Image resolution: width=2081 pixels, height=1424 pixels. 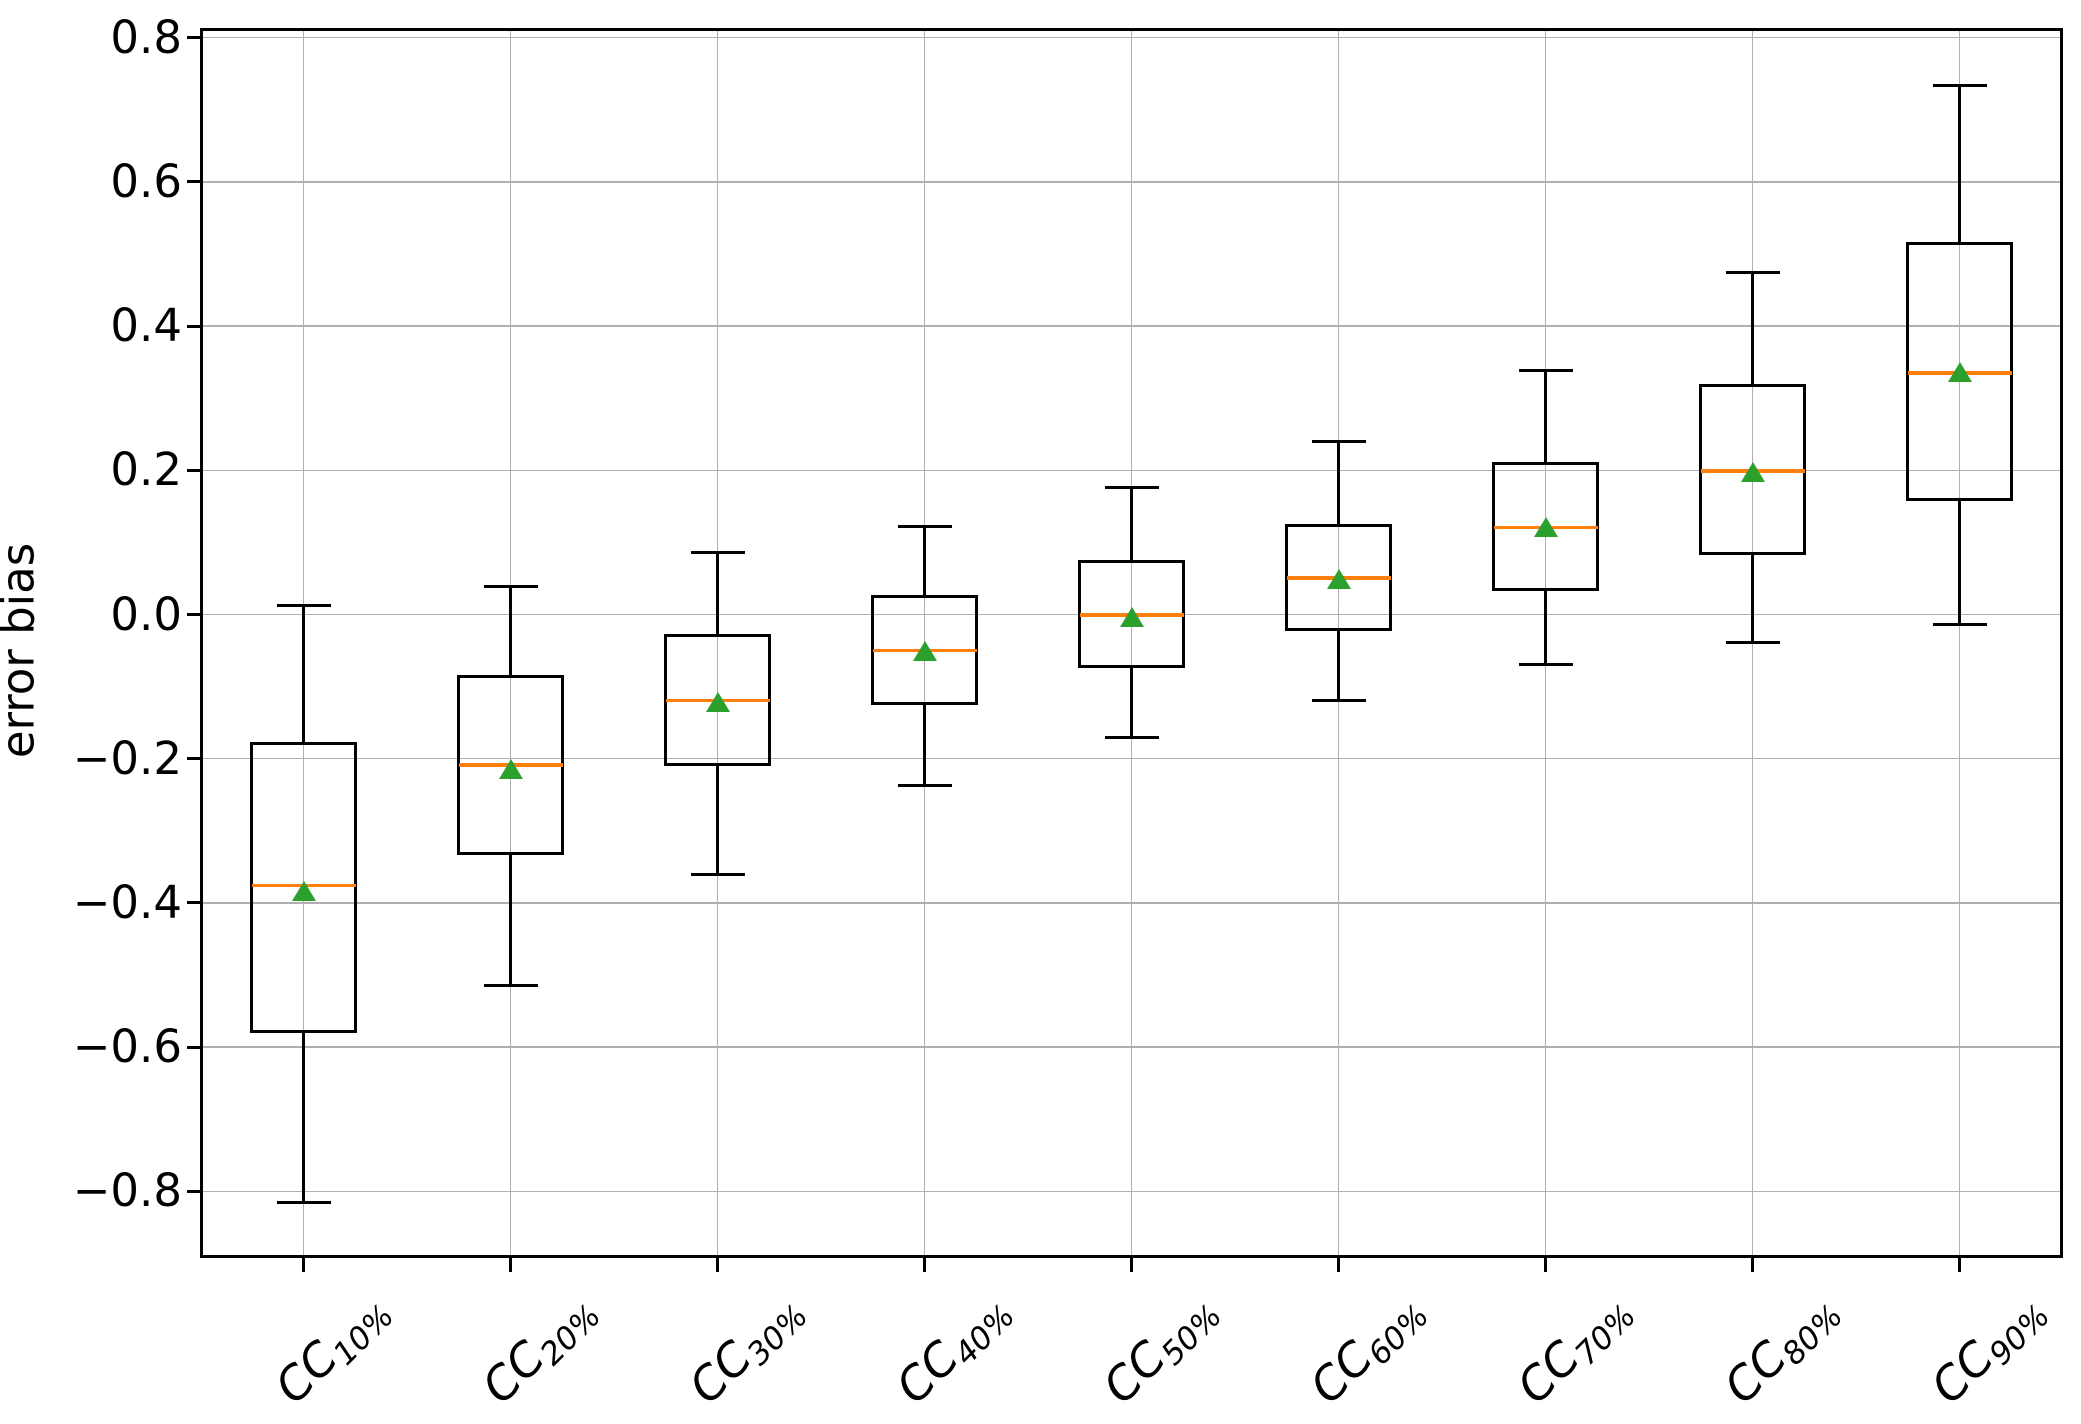 I want to click on y-tick-label: 0.0, so click(x=146, y=614).